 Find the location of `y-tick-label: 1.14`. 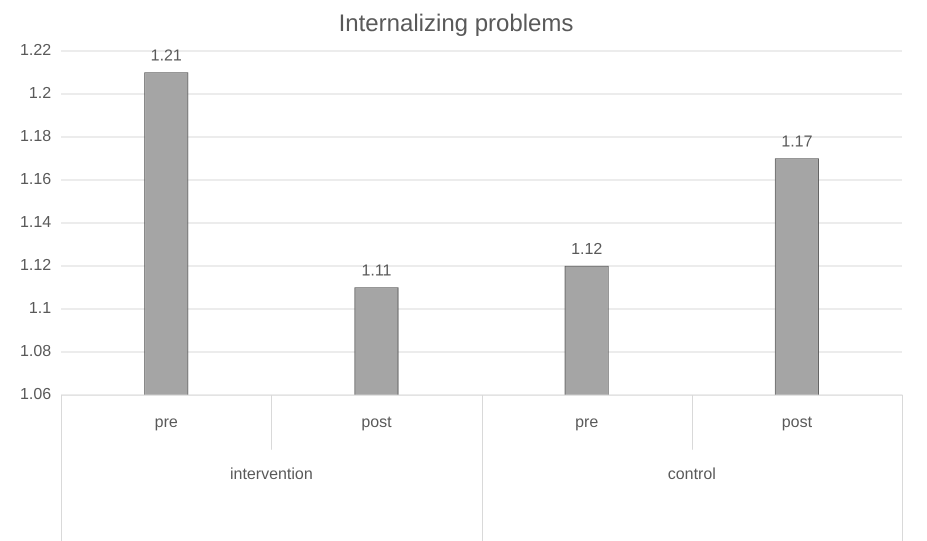

y-tick-label: 1.14 is located at coordinates (36, 223).